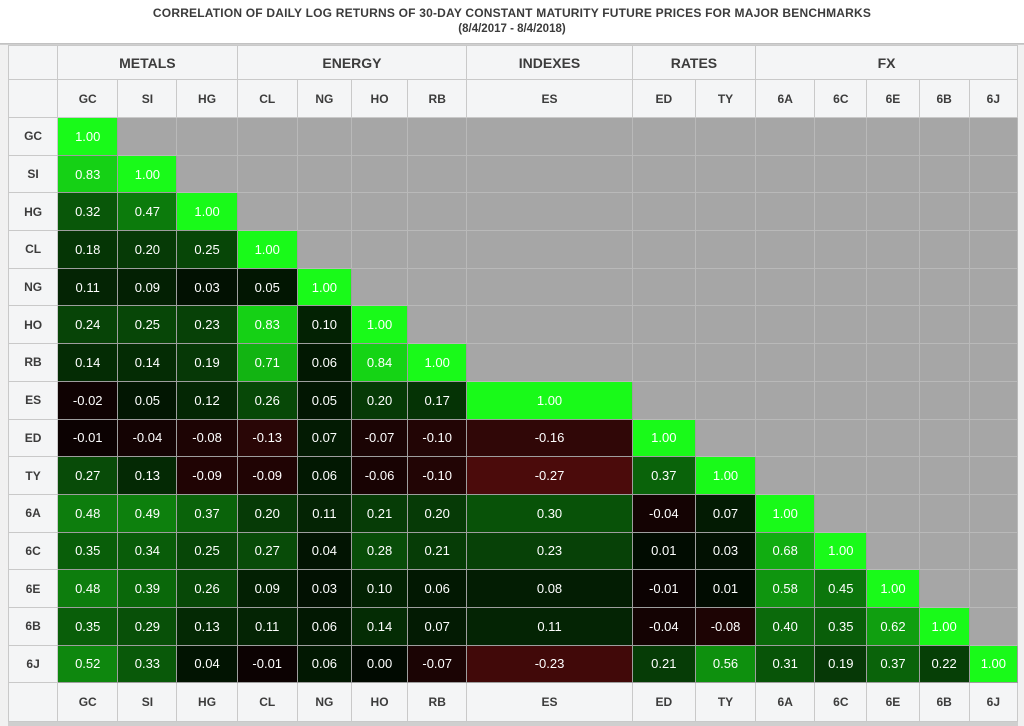 Image resolution: width=1024 pixels, height=726 pixels. I want to click on corr-cell-6e-ed: -0.01, so click(663, 588).